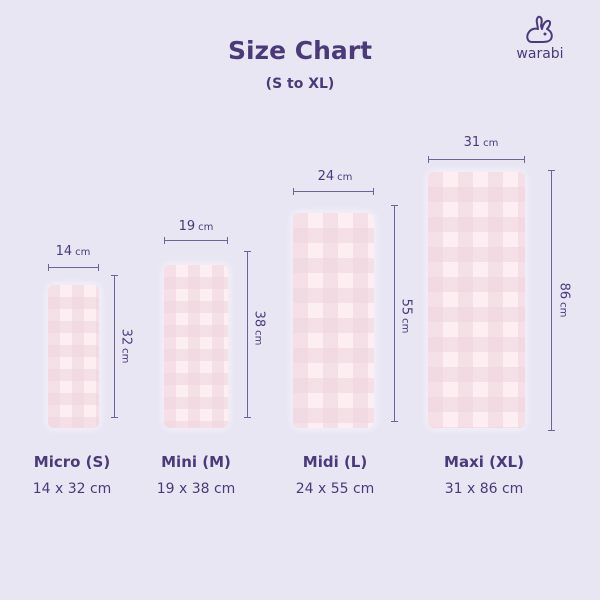 The height and width of the screenshot is (600, 600). I want to click on height-label-mini: 38cm, so click(259, 328).